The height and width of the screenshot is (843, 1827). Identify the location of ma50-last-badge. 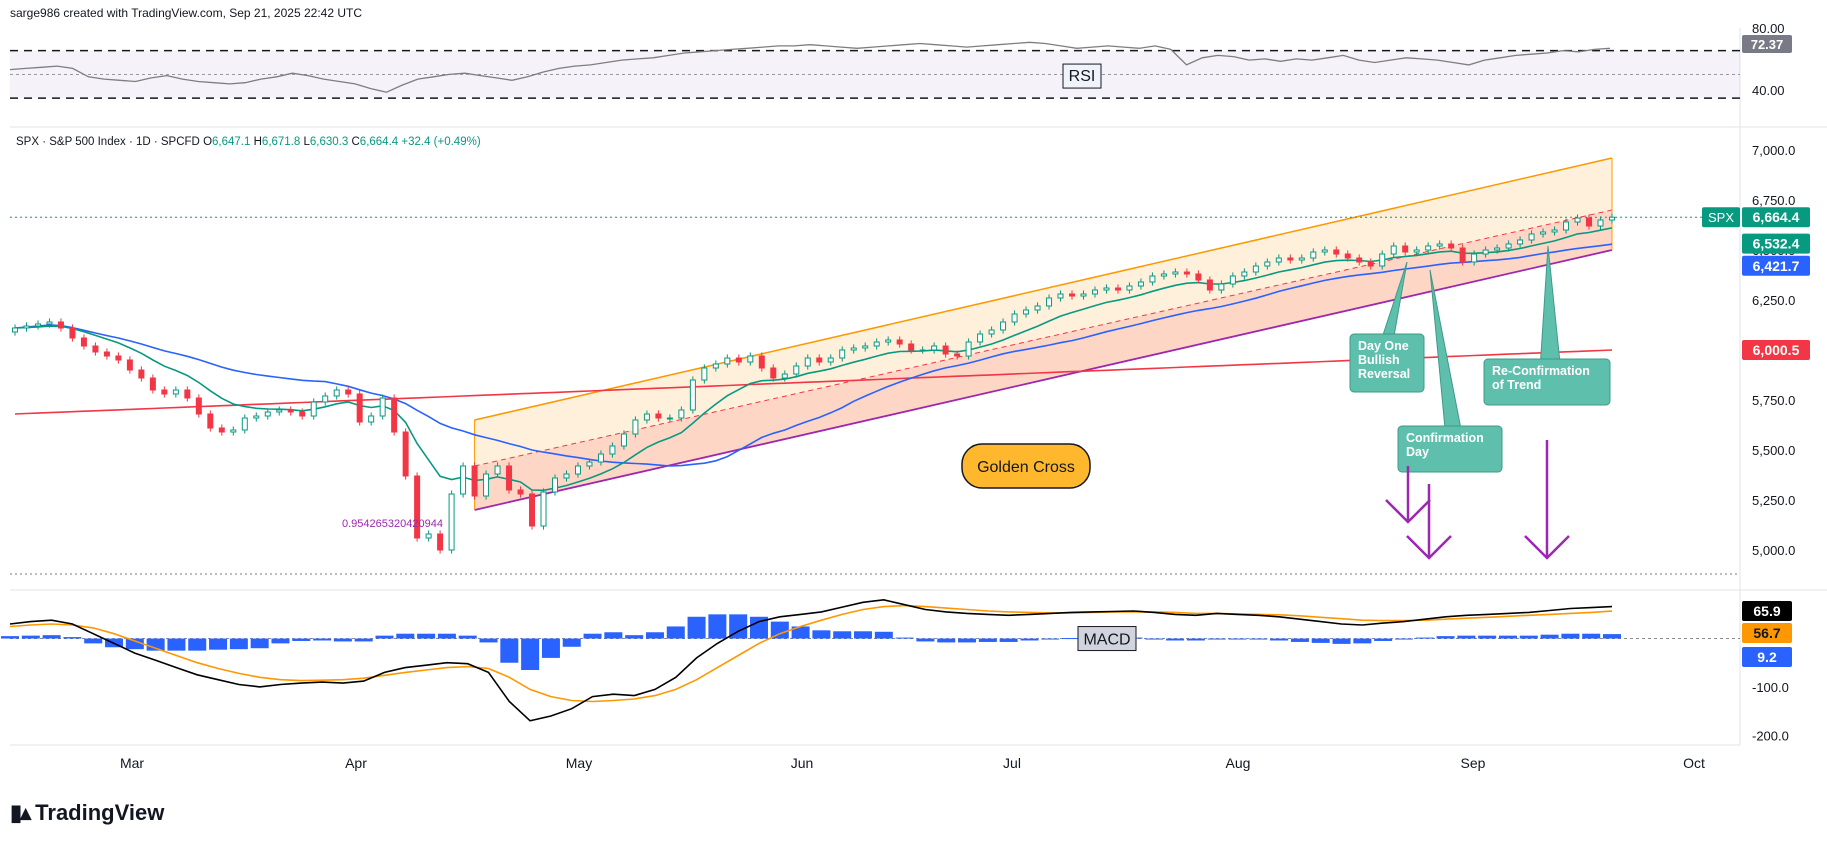
(1776, 265).